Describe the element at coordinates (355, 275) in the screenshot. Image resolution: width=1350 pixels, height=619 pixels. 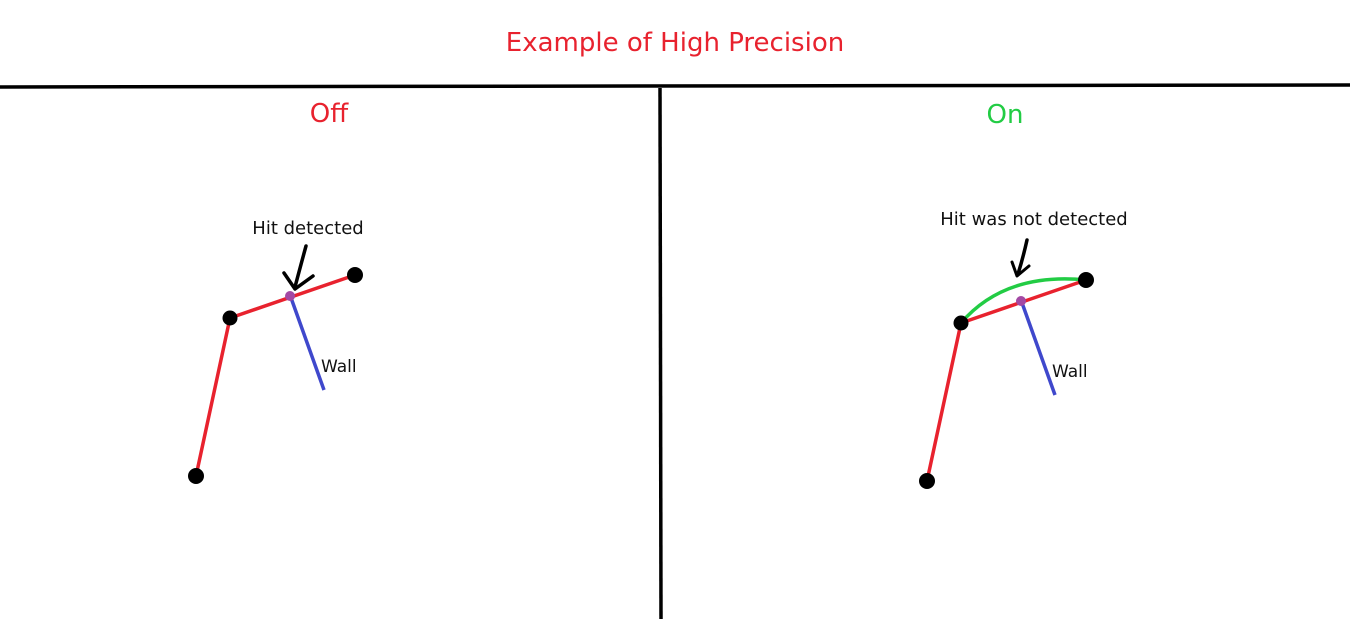
I see `off-joint-top` at that location.